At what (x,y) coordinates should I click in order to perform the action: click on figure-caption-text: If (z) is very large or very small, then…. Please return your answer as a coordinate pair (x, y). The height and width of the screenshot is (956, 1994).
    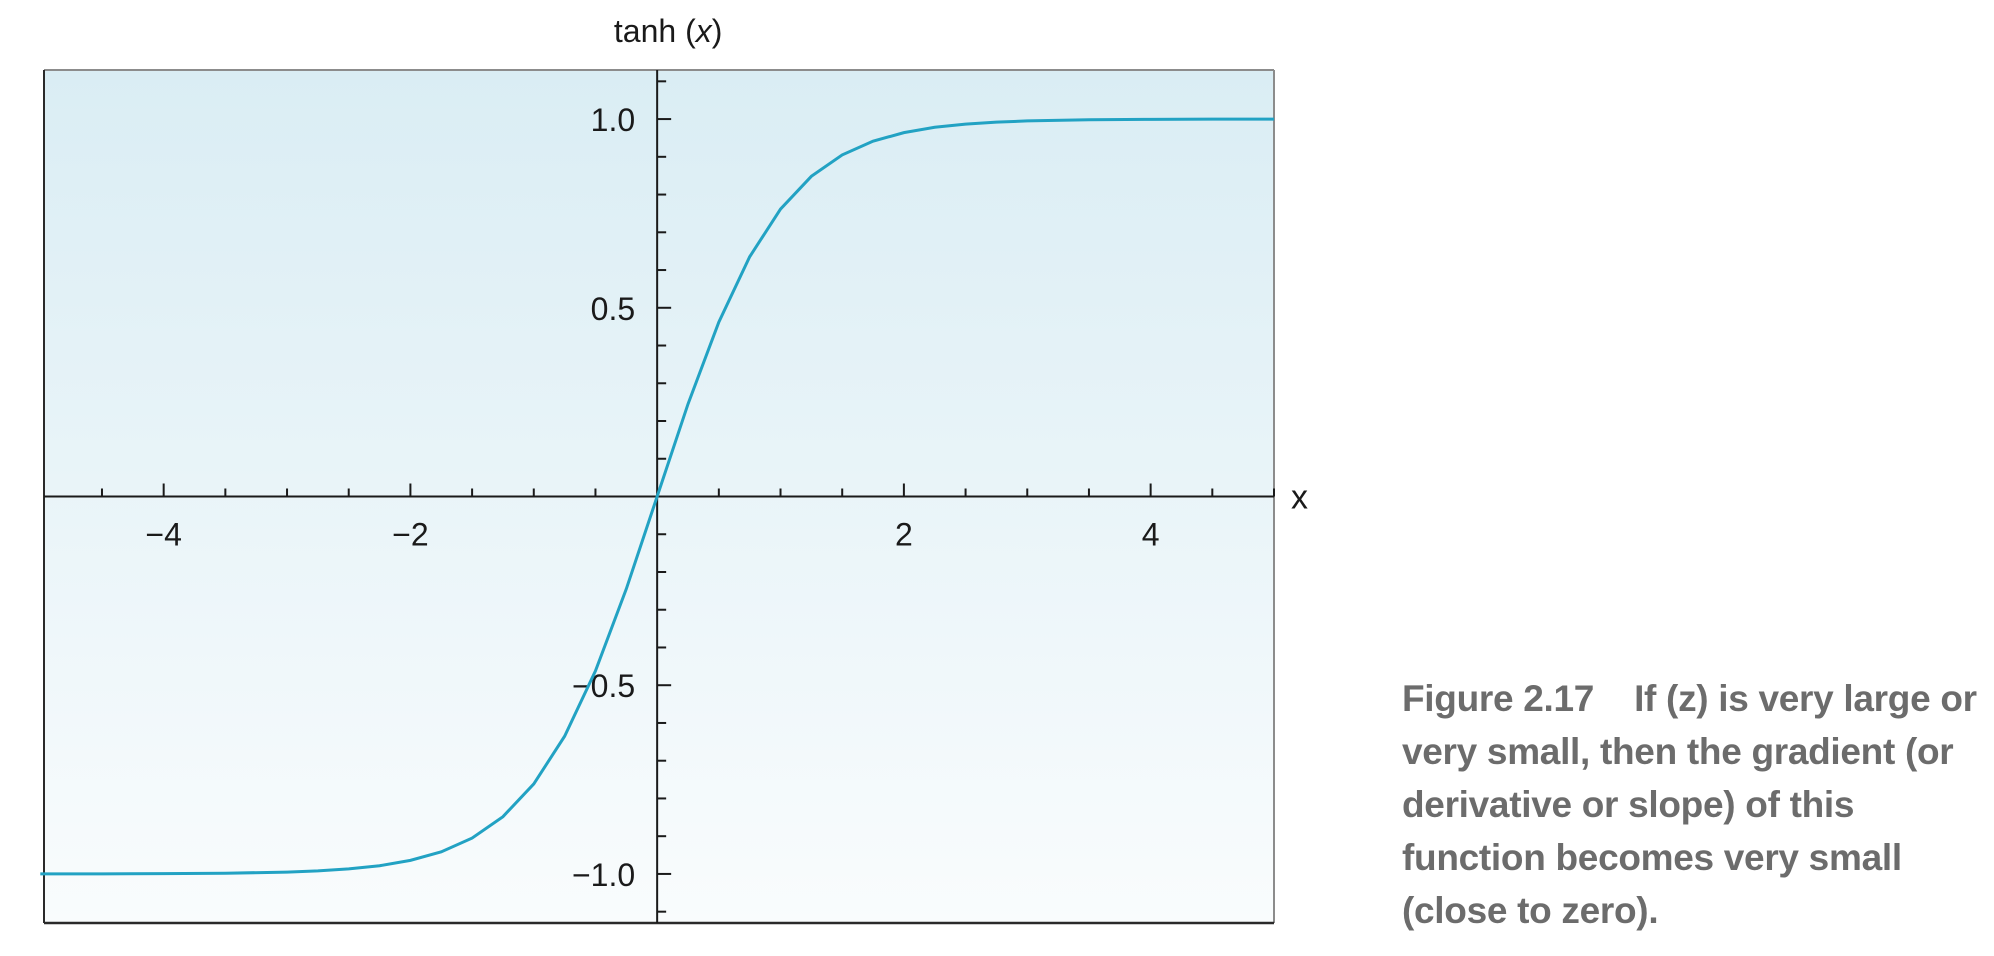
    Looking at the image, I should click on (1689, 804).